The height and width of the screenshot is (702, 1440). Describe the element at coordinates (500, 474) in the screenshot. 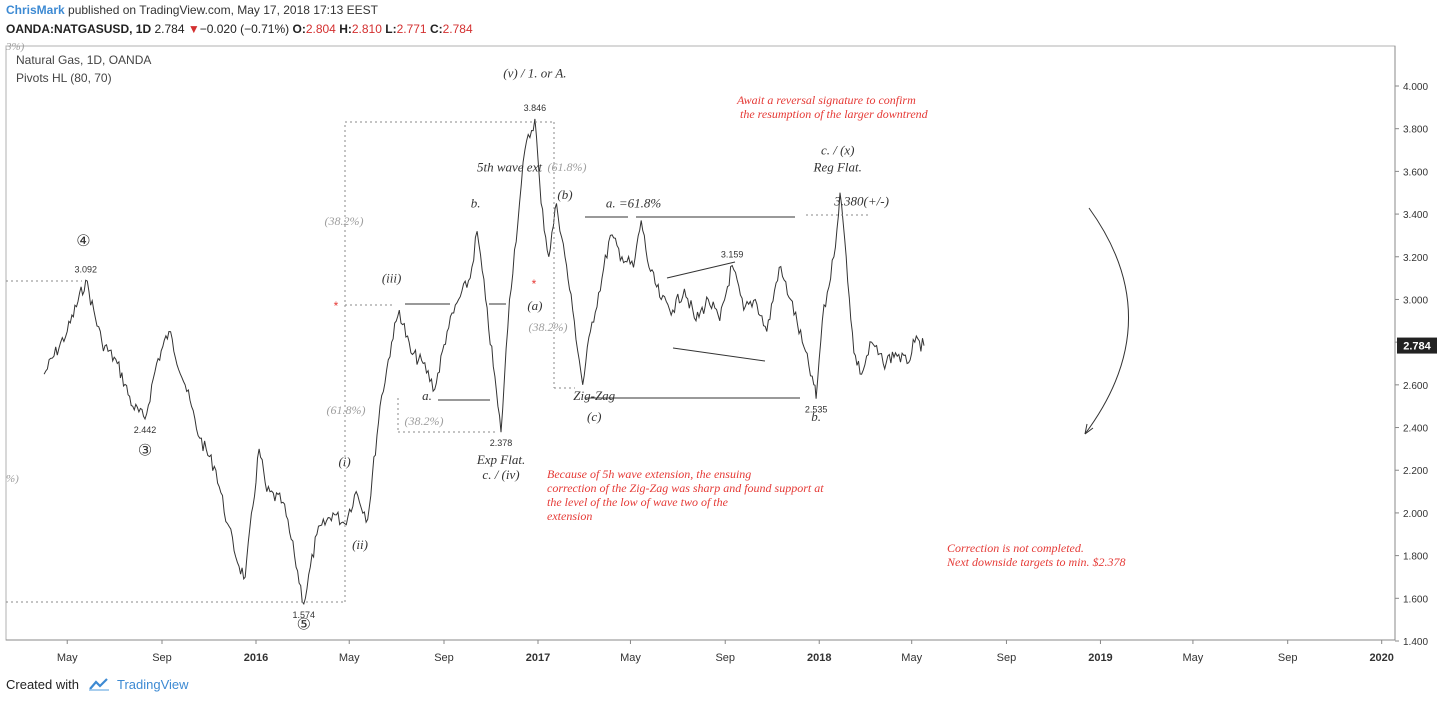

I see `wave-label: c. / (iv)` at that location.